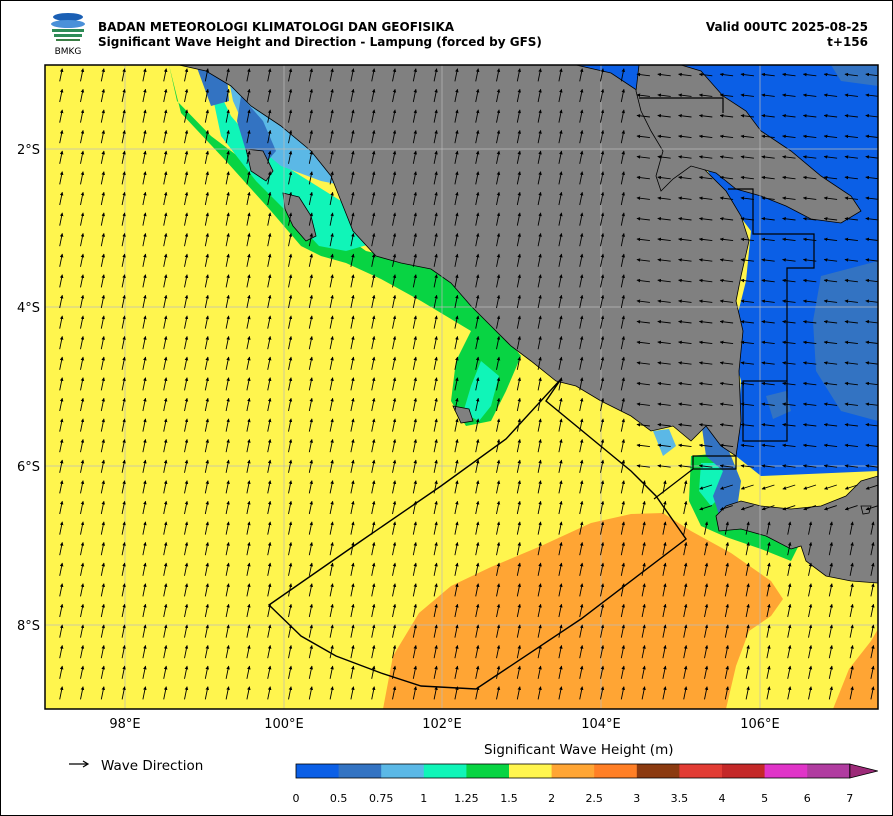 This screenshot has width=893, height=816. I want to click on lon-label: 102°E, so click(442, 724).